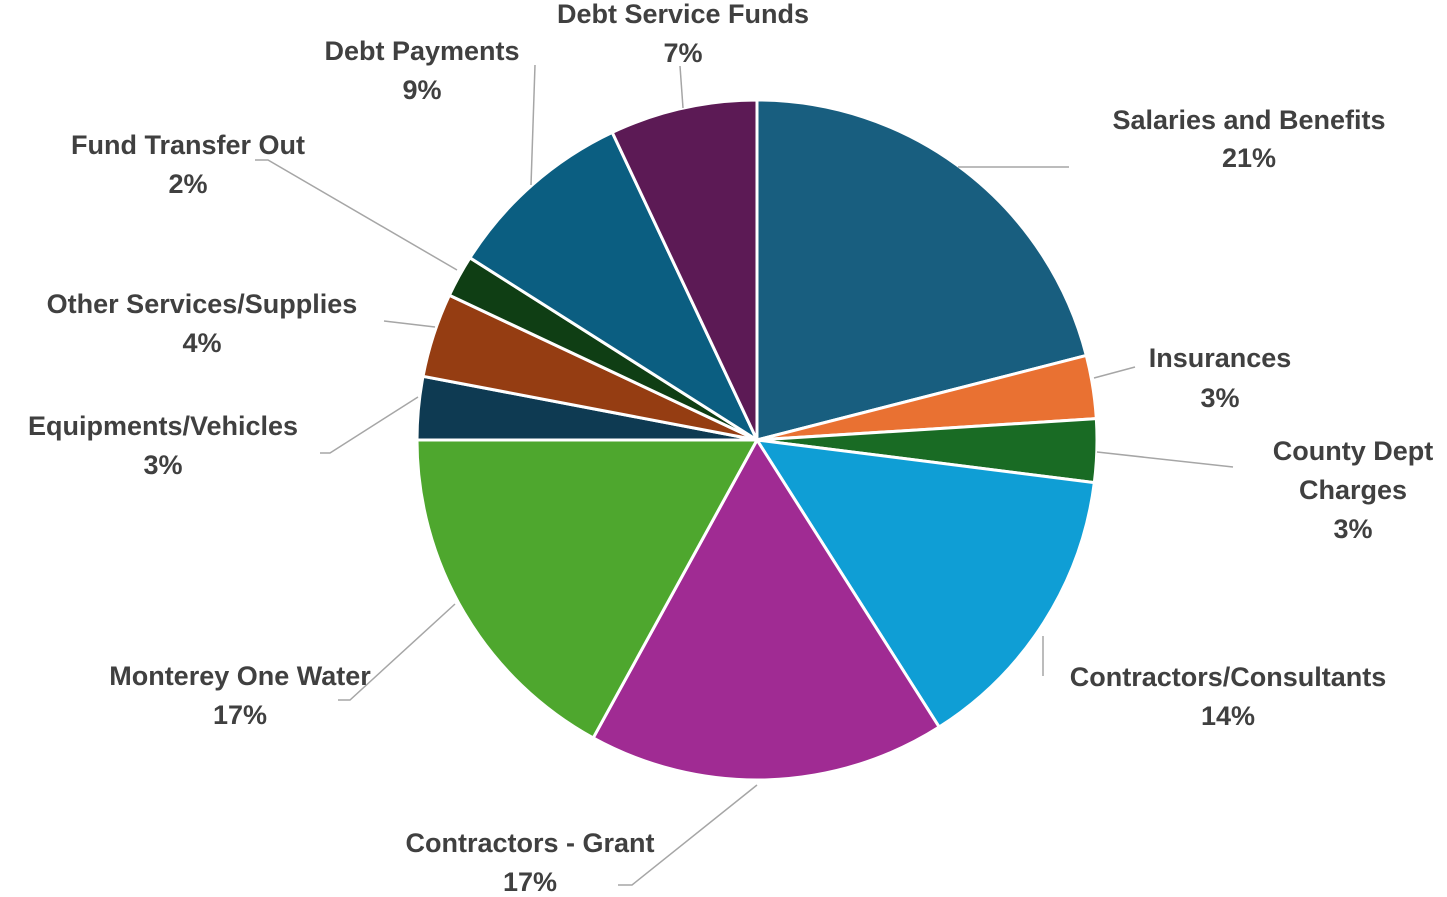  I want to click on data-label-pct-other-services-supplies: 4%, so click(201, 343).